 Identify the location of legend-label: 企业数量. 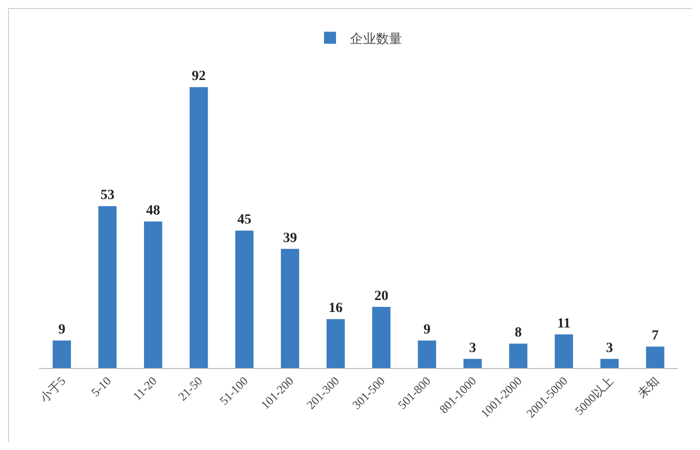
(376, 39).